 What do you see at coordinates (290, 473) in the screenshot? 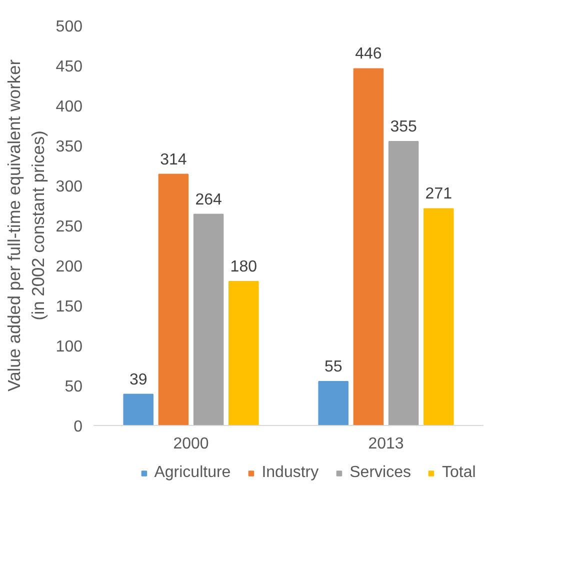
I see `legend-label: Industry` at bounding box center [290, 473].